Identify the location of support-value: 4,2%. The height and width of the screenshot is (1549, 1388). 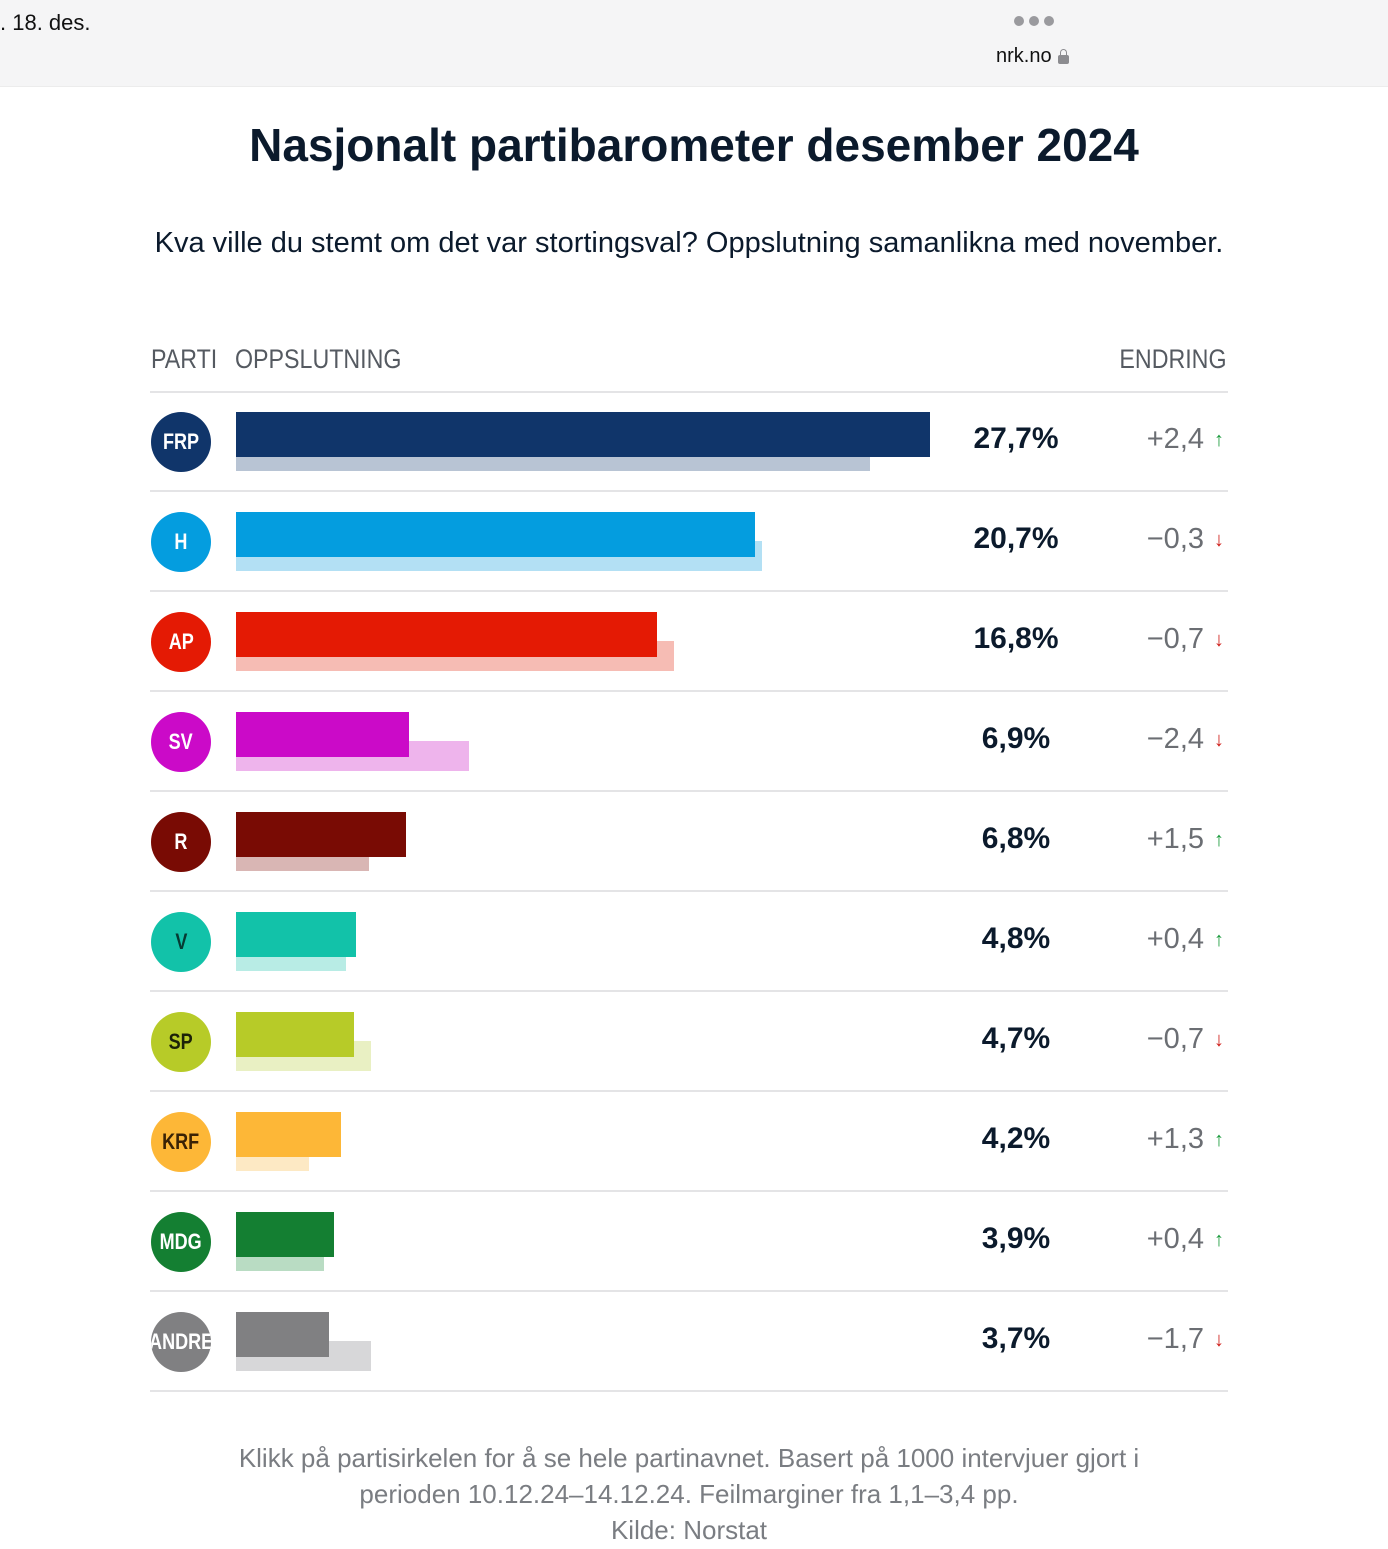
(1016, 1138).